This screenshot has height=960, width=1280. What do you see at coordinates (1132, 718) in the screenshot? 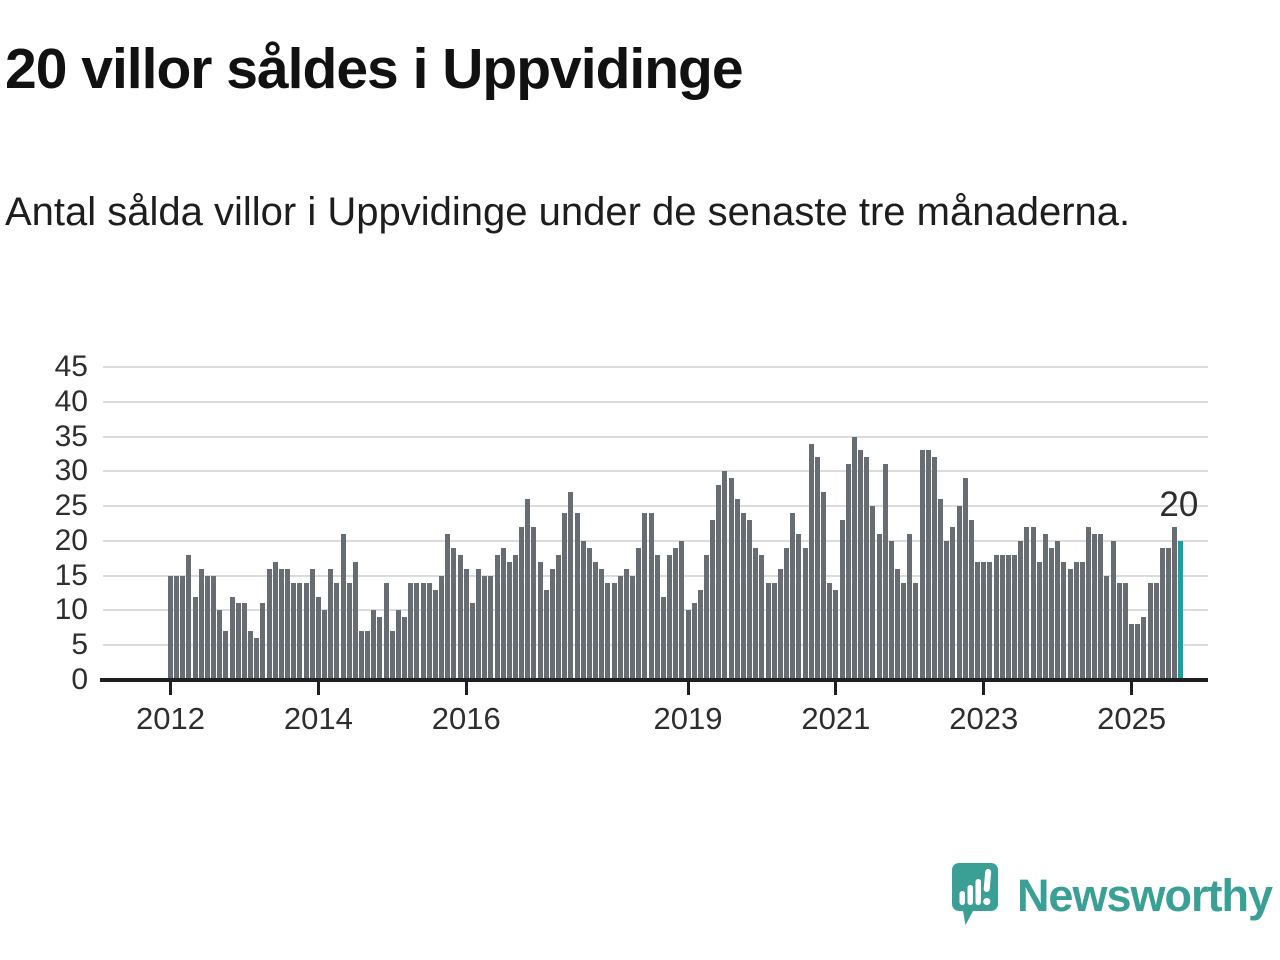
I see `x-axis-label-2025: 2025` at bounding box center [1132, 718].